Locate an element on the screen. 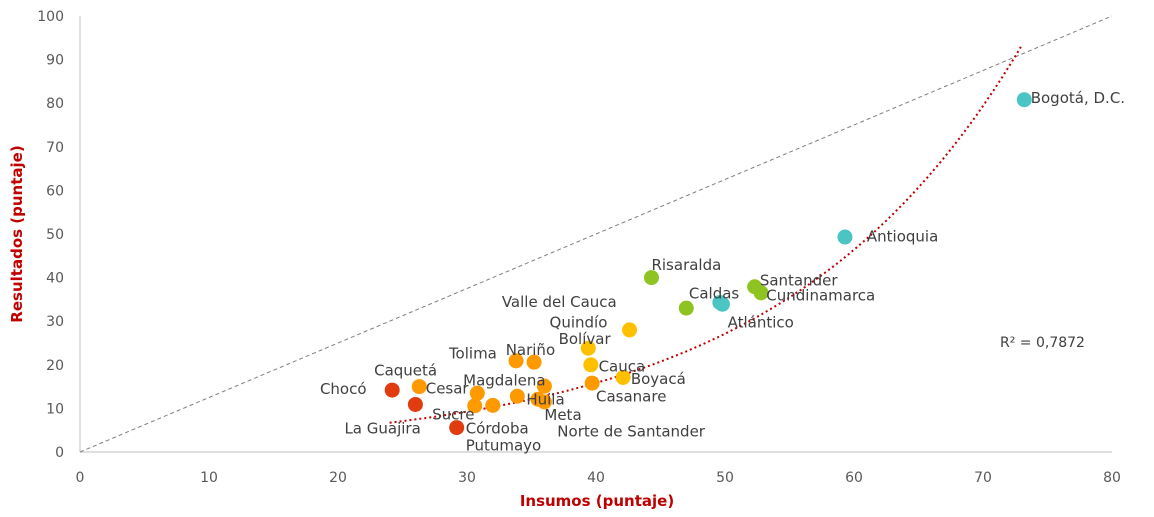 The height and width of the screenshot is (517, 1154). y-tick-label: 60 is located at coordinates (55, 191).